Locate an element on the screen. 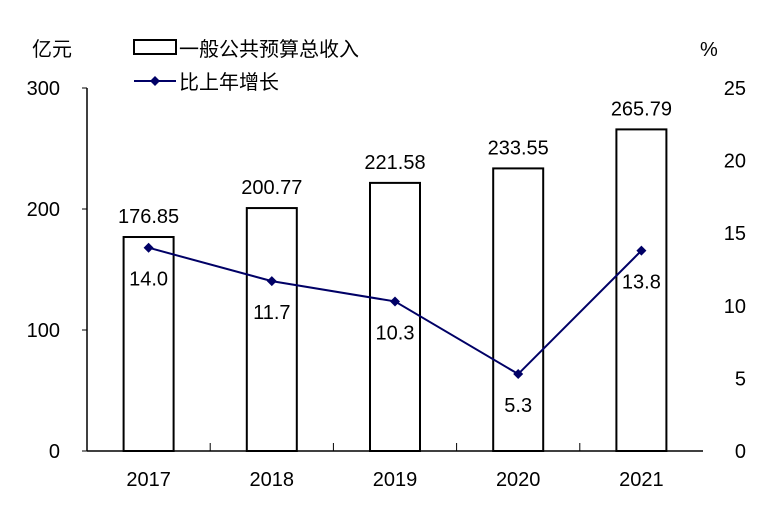 The height and width of the screenshot is (526, 771). right-tick-label: 5 is located at coordinates (740, 379).